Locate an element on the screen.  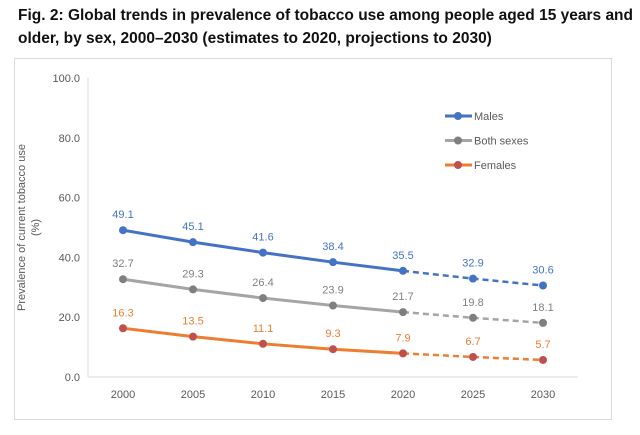
x-tick-label: 2030 is located at coordinates (543, 395).